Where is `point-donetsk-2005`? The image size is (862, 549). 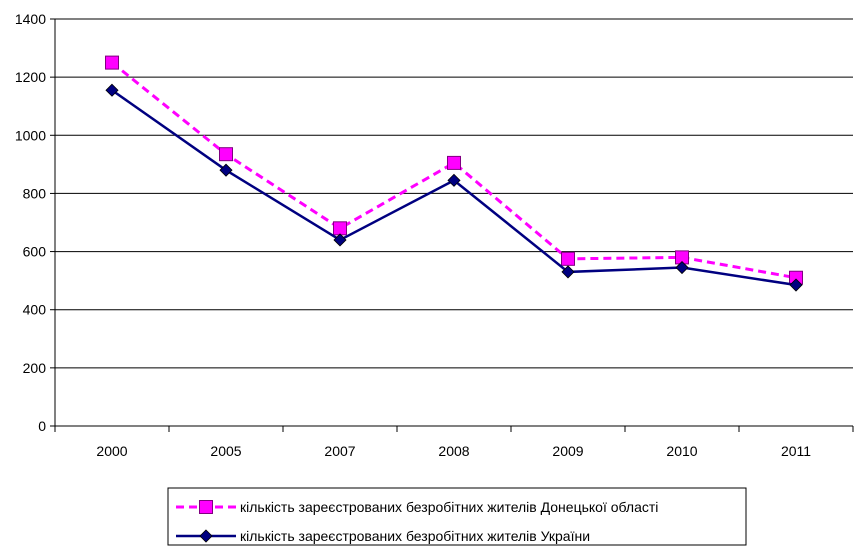
point-donetsk-2005 is located at coordinates (226, 154).